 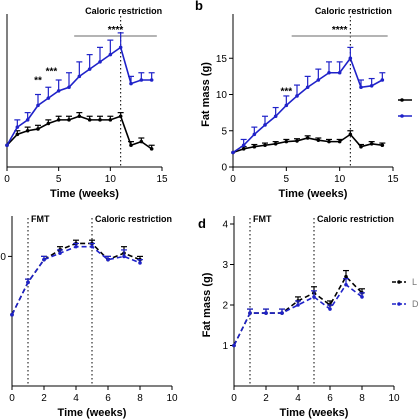 What do you see at coordinates (108, 398) in the screenshot?
I see `x-tick-label: 6` at bounding box center [108, 398].